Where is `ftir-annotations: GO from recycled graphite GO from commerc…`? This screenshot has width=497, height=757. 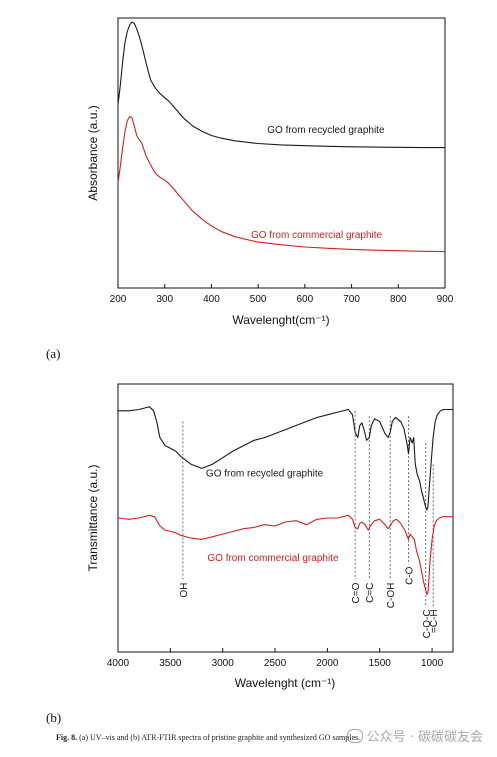
ftir-annotations: GO from recycled graphite GO from commerc… is located at coordinates (272, 515).